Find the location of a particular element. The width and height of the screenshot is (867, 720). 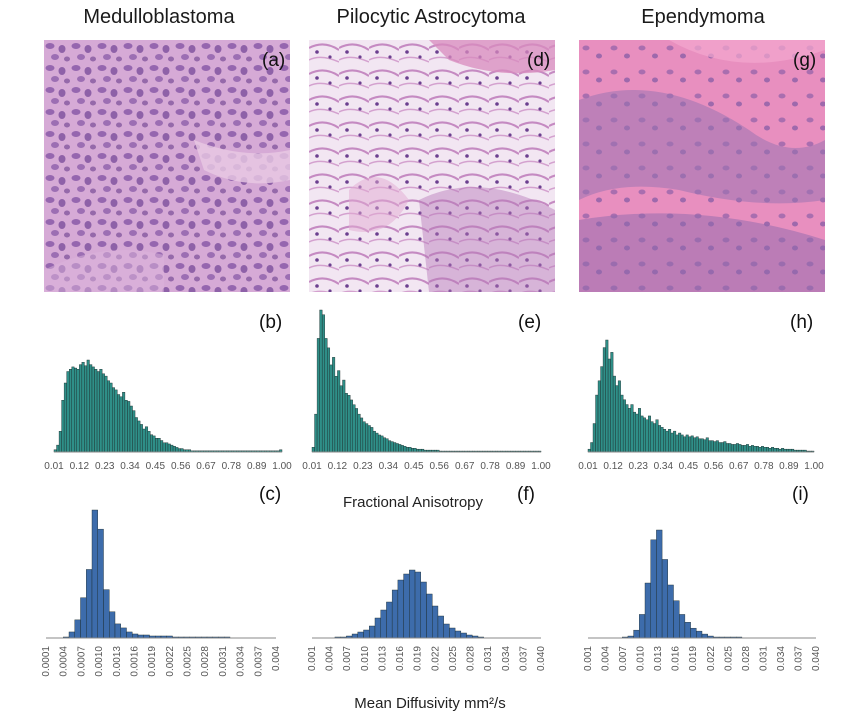

x-tick-label: 0.004 is located at coordinates (330, 658).